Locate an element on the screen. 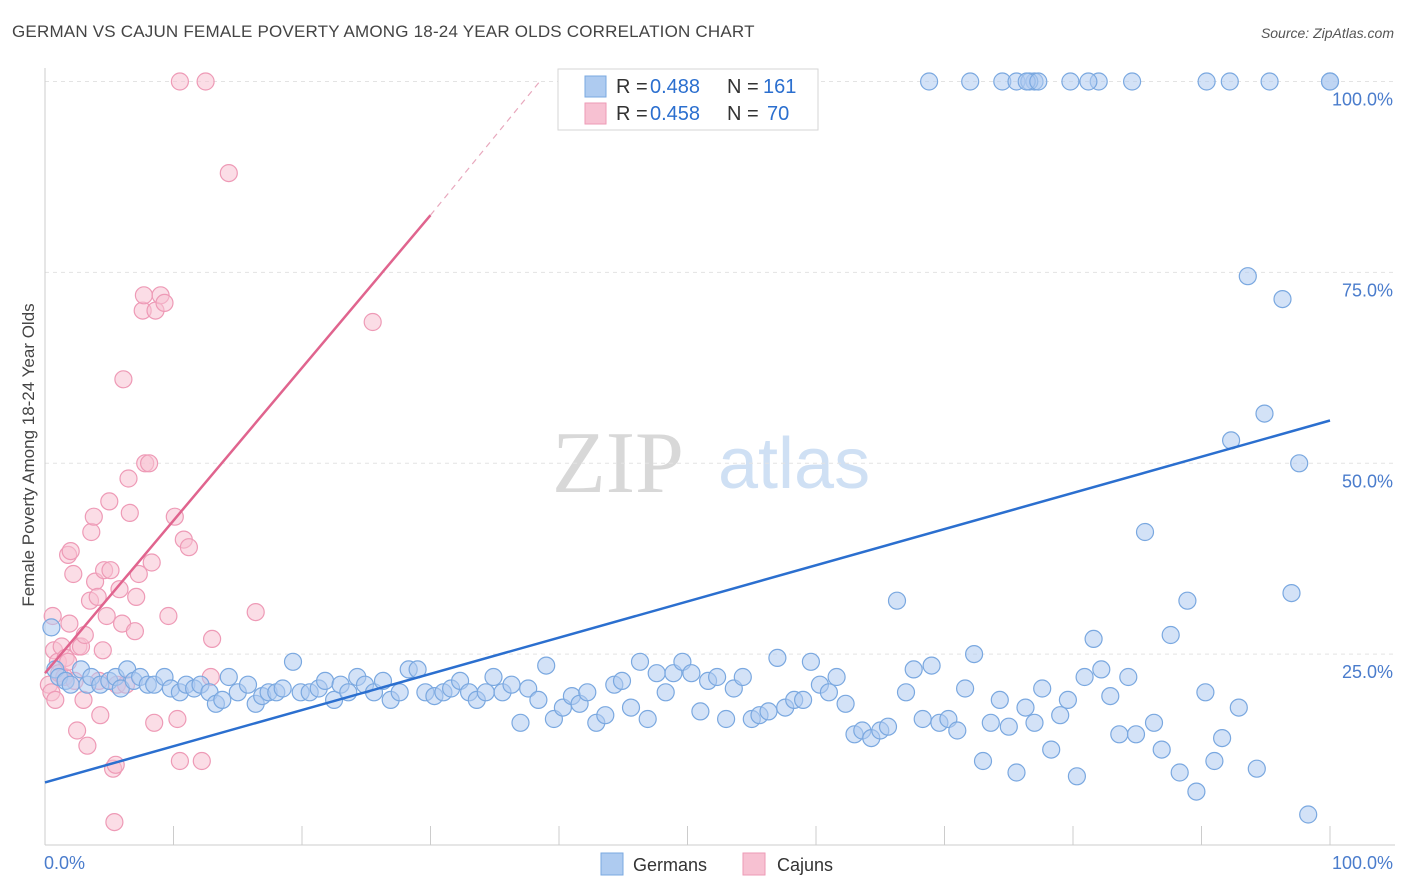 The height and width of the screenshot is (892, 1406). cajuns-swatch is located at coordinates (595, 113).